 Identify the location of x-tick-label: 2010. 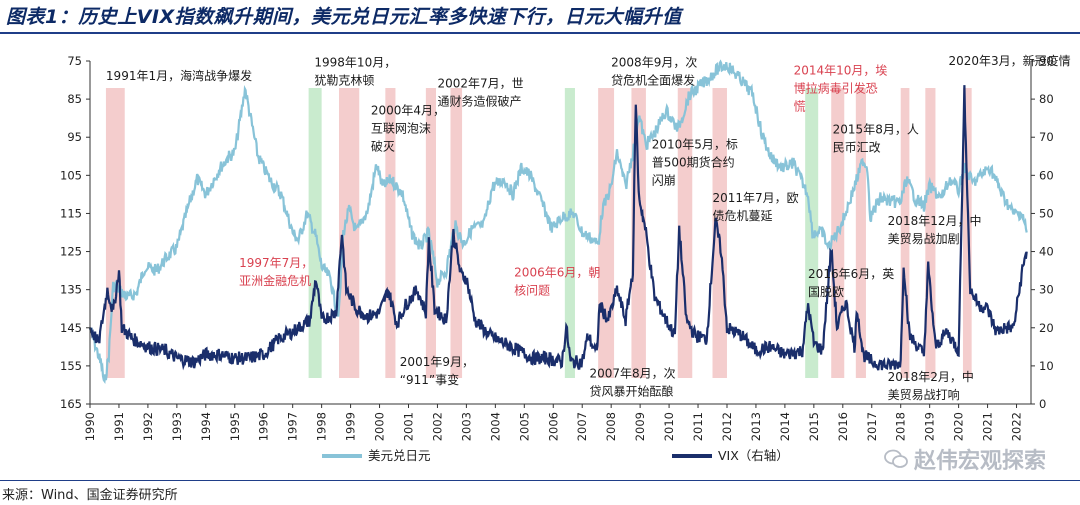
(669, 426).